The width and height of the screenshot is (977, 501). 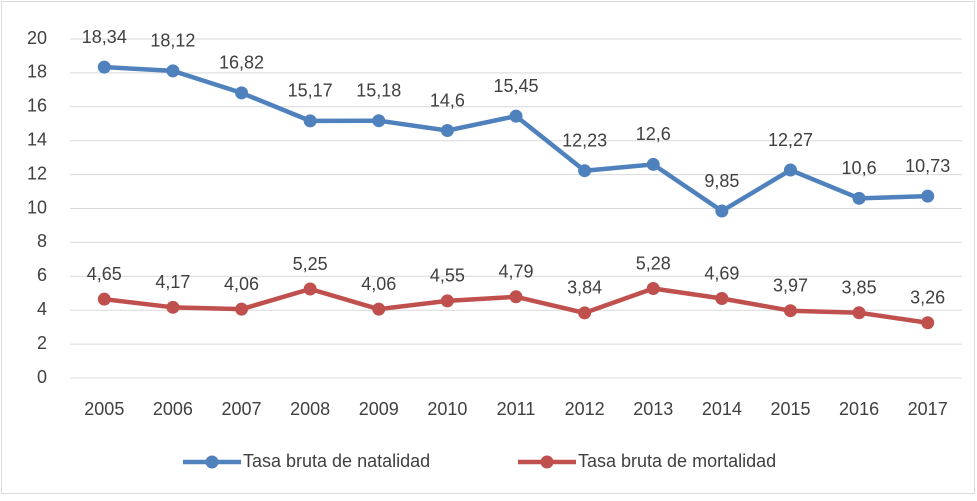 I want to click on x-tick-label: 2016, so click(x=859, y=409).